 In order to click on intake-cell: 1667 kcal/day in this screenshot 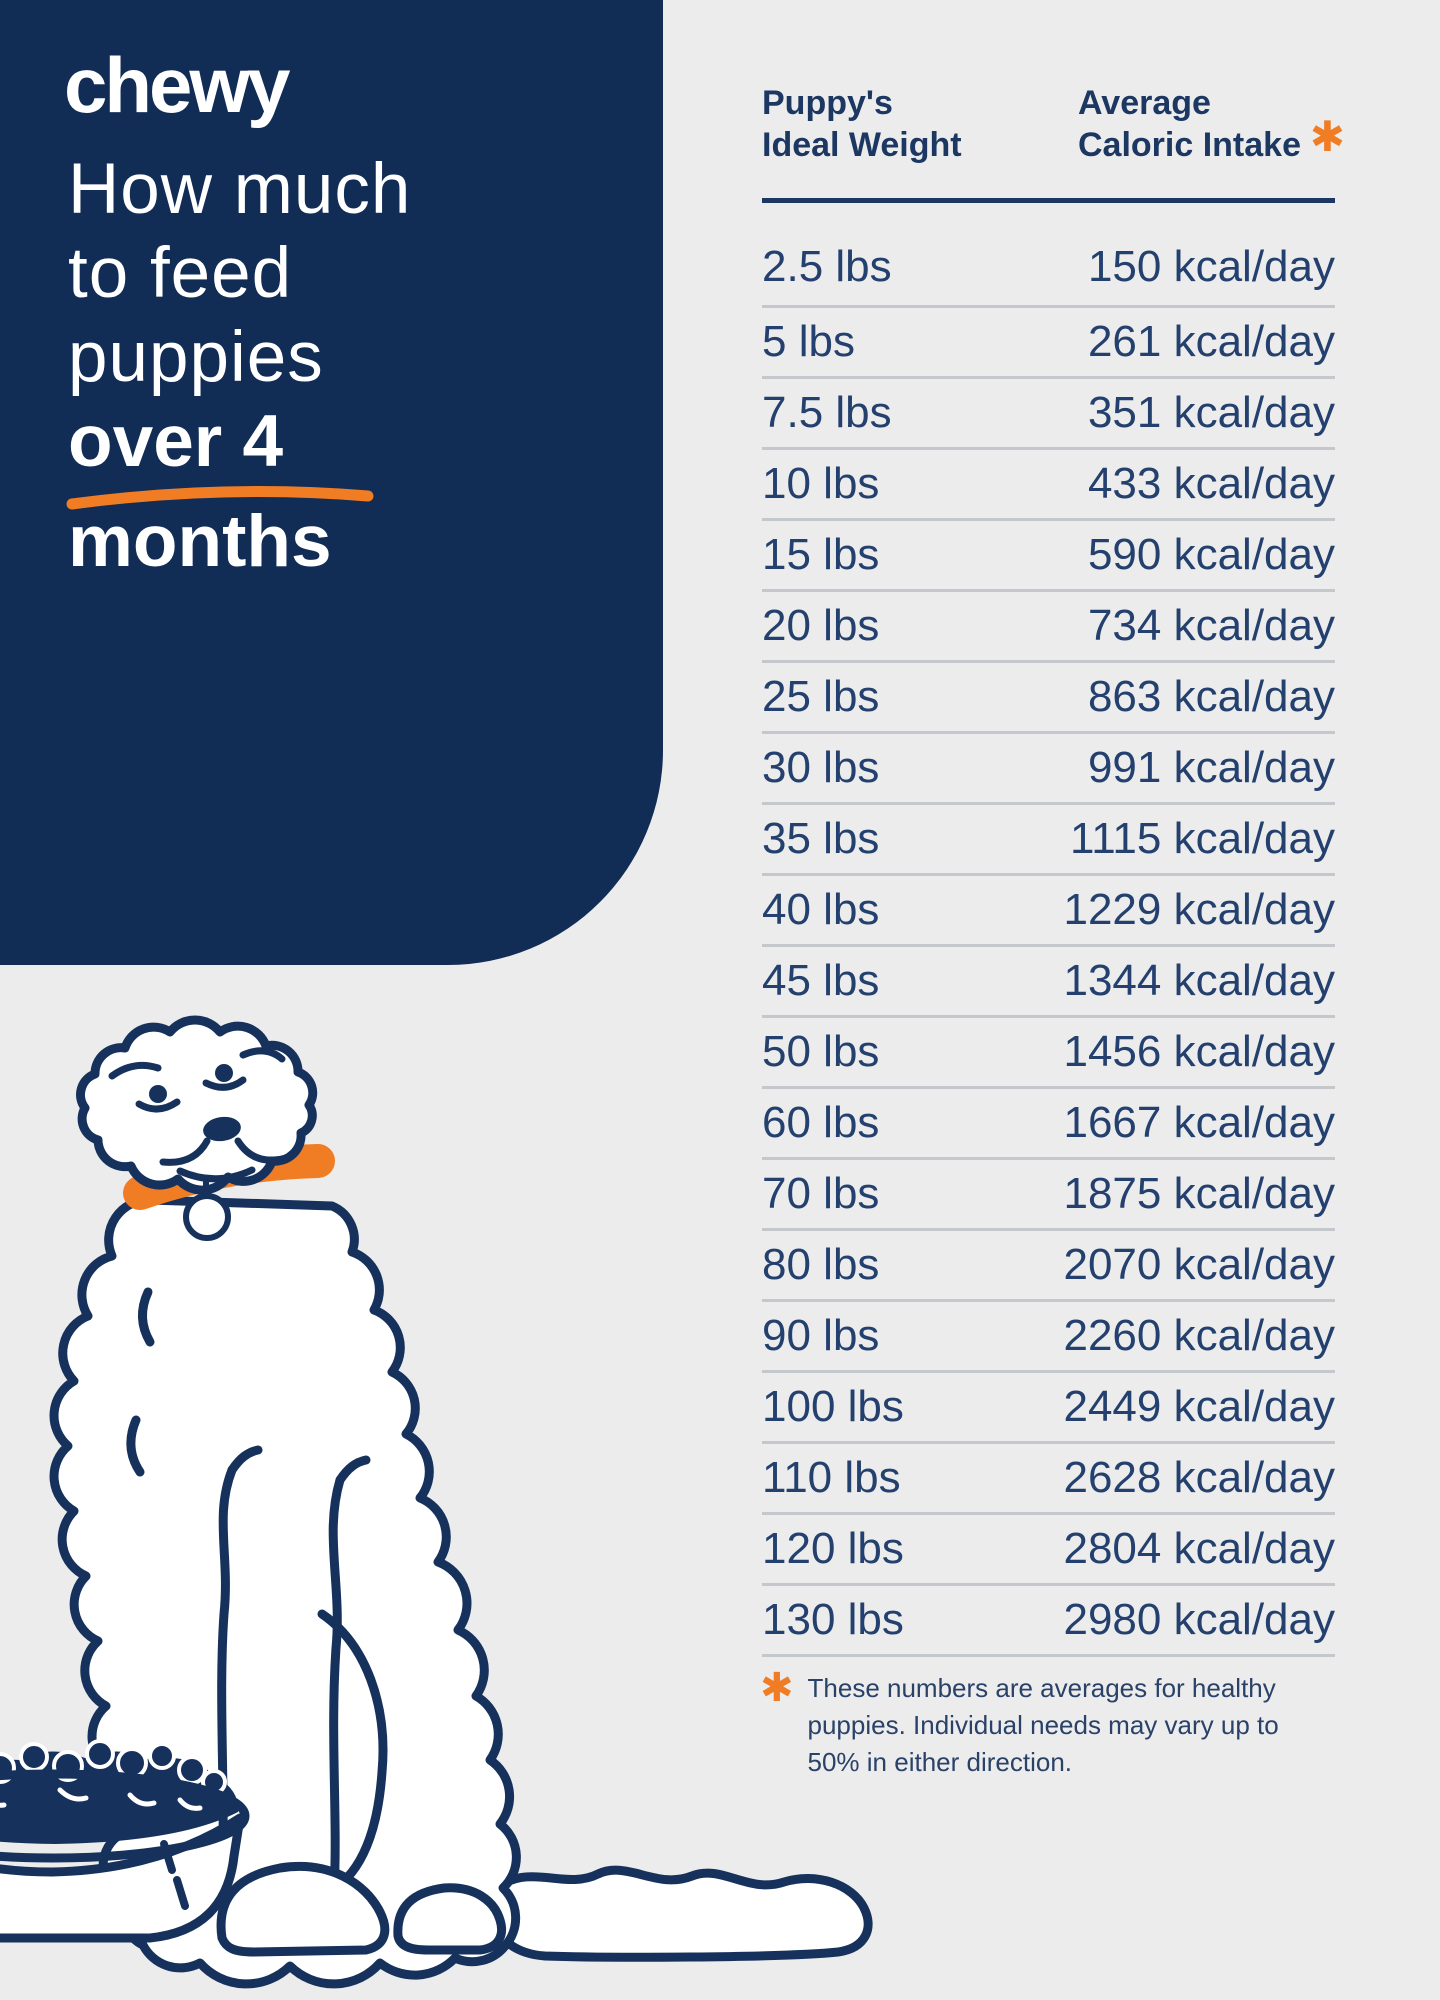, I will do `click(1199, 1122)`.